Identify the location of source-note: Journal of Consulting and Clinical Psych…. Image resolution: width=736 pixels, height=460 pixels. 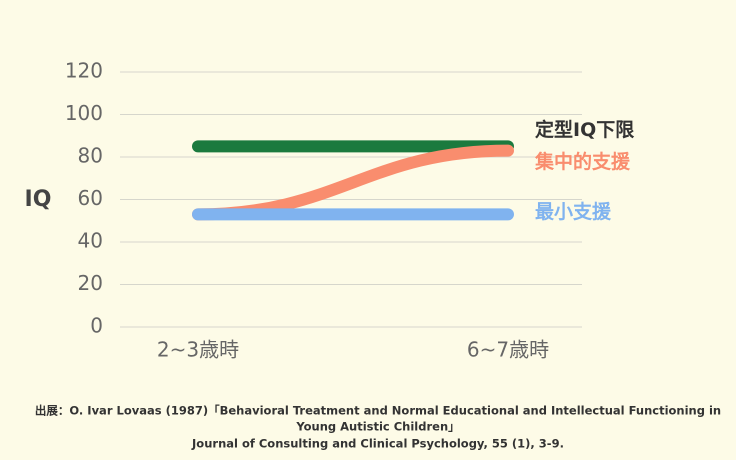
(377, 444).